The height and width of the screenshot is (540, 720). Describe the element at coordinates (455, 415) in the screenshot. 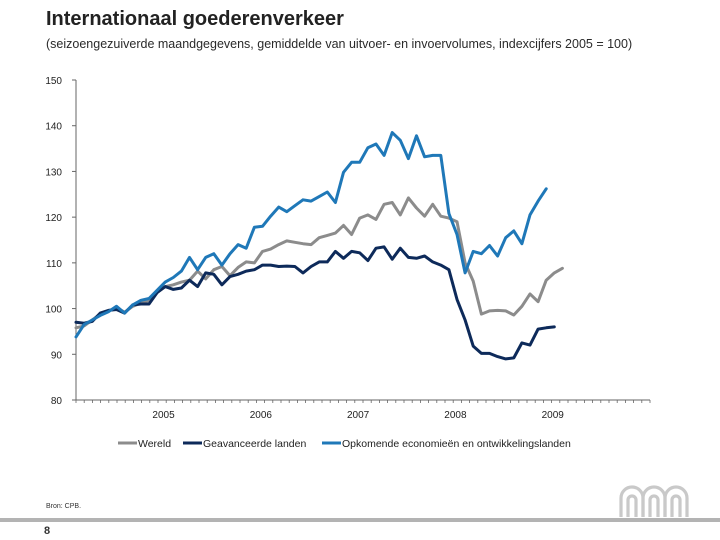

I see `x-tick-label: 2008` at that location.